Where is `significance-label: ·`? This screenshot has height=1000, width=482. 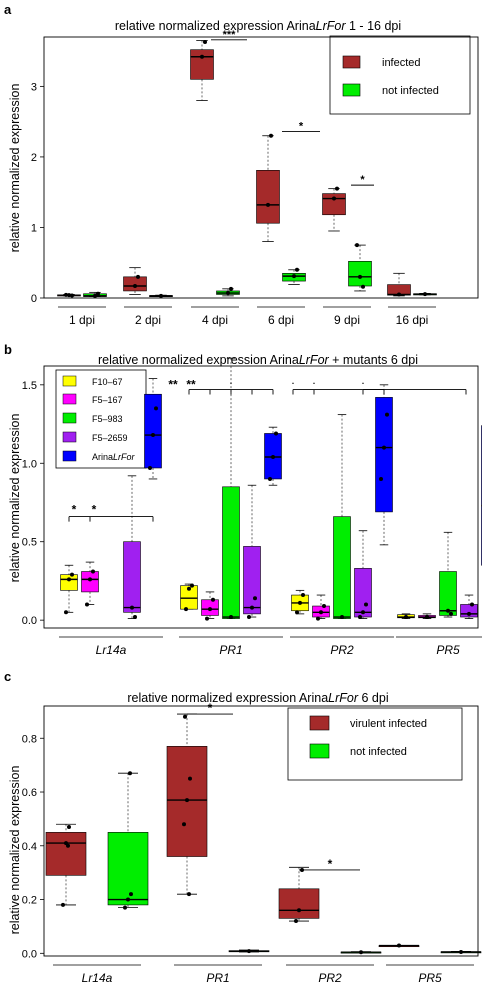 significance-label: · is located at coordinates (293, 383).